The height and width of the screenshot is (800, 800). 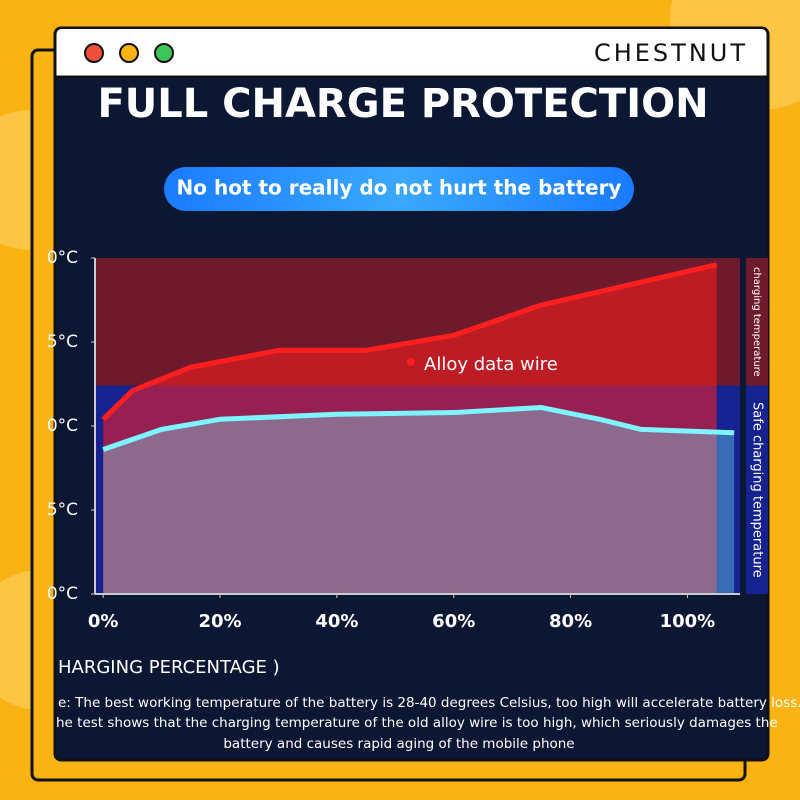 I want to click on chart-title: FULL CHARGE PROTECTION, so click(x=402, y=104).